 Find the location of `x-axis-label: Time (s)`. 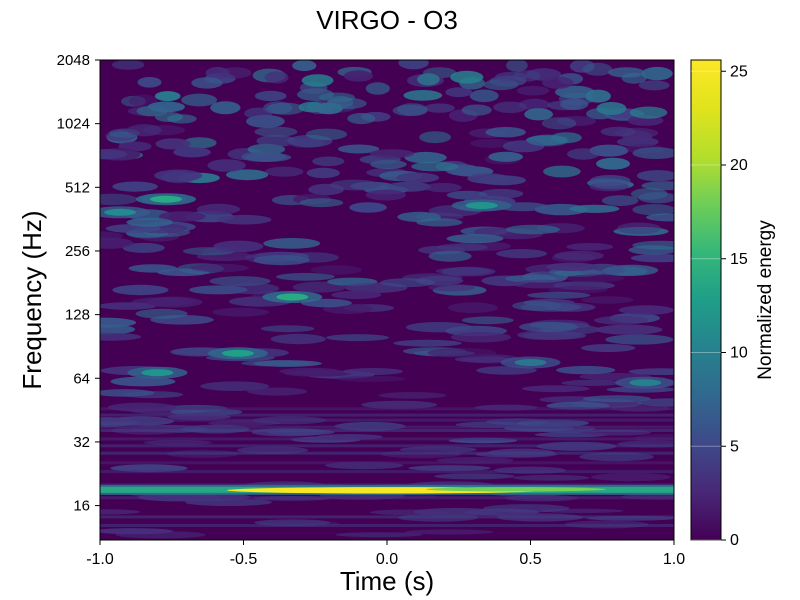

x-axis-label: Time (s) is located at coordinates (387, 581).